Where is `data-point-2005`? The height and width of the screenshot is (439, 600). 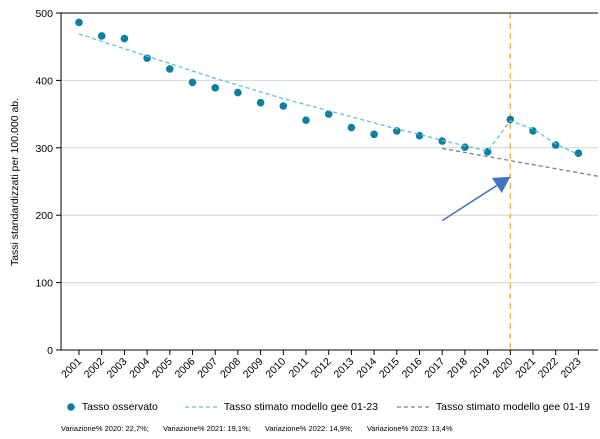 data-point-2005 is located at coordinates (170, 69).